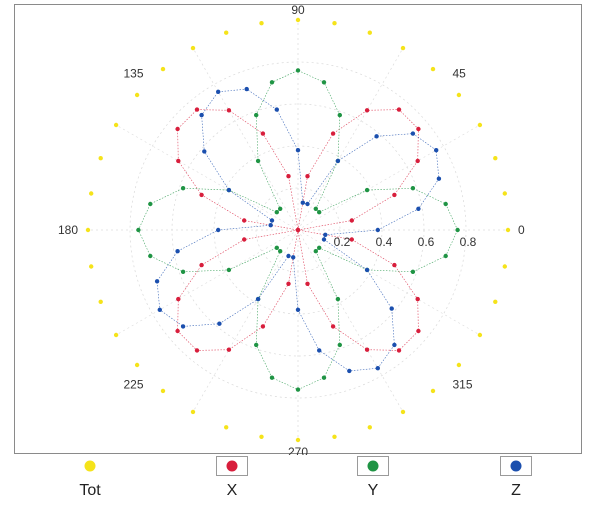 Image resolution: width=589 pixels, height=506 pixels. What do you see at coordinates (342, 242) in the screenshot?
I see `radial-tick-label-0: 0.2` at bounding box center [342, 242].